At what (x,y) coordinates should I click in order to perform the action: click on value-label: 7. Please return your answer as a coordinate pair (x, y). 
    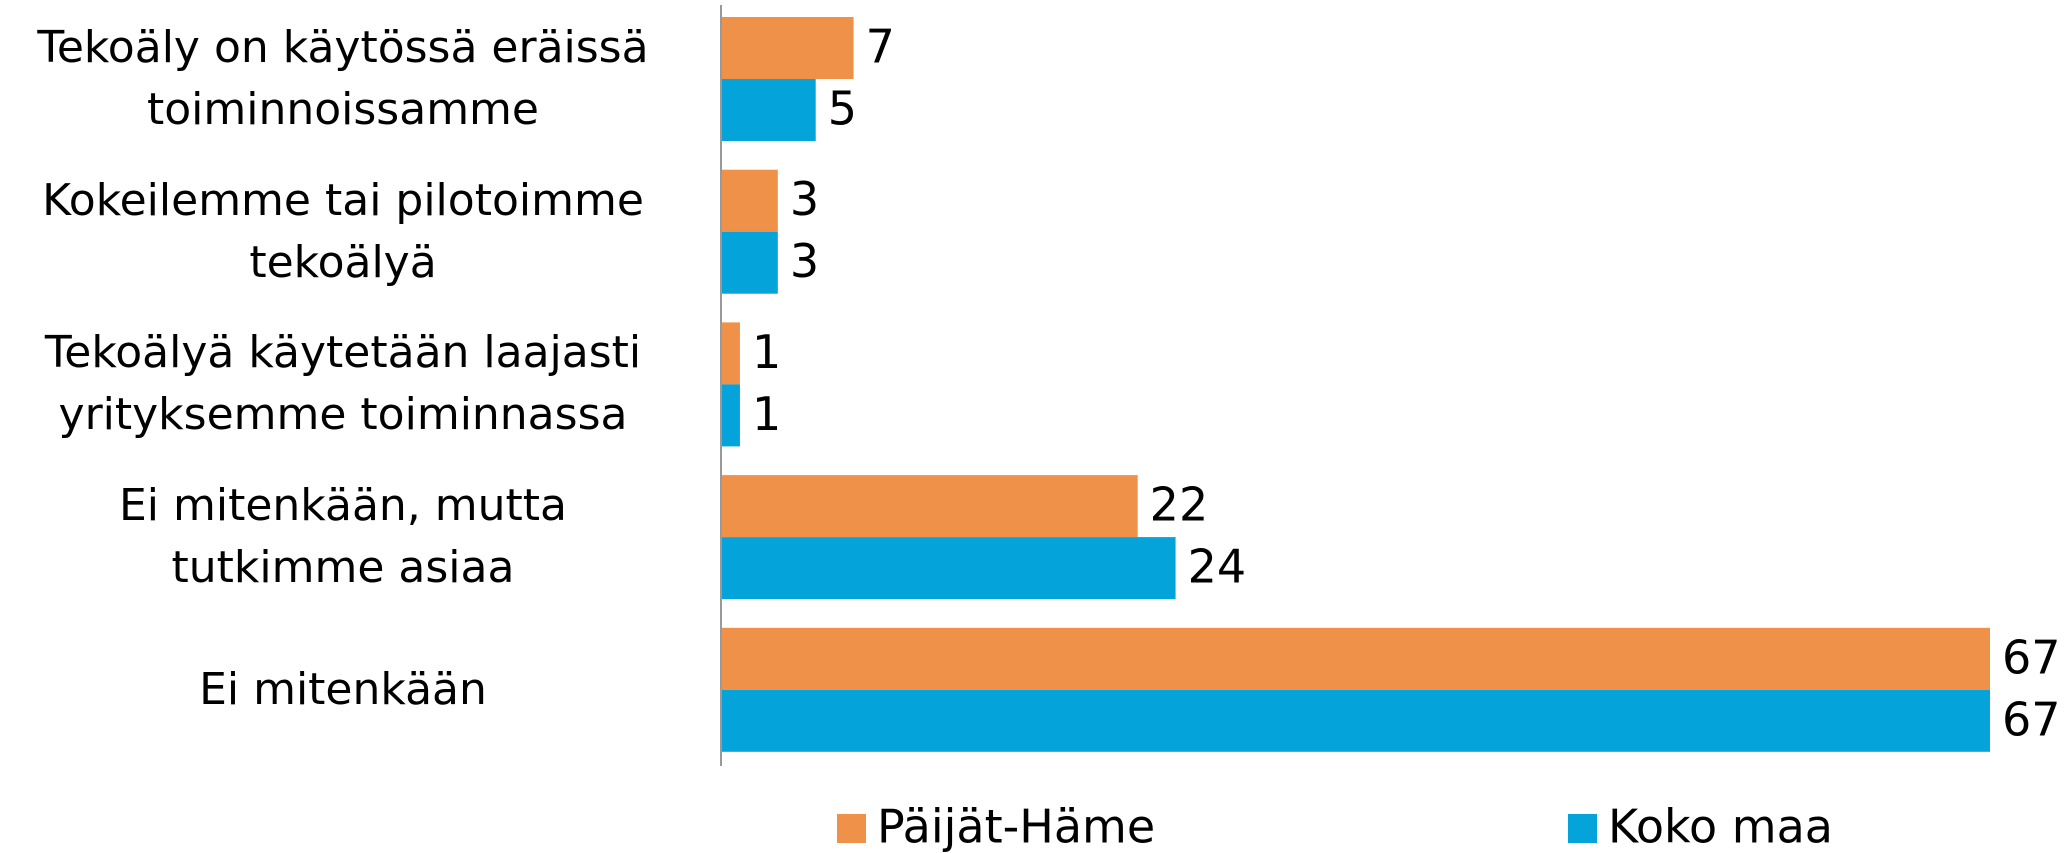
    Looking at the image, I should click on (880, 47).